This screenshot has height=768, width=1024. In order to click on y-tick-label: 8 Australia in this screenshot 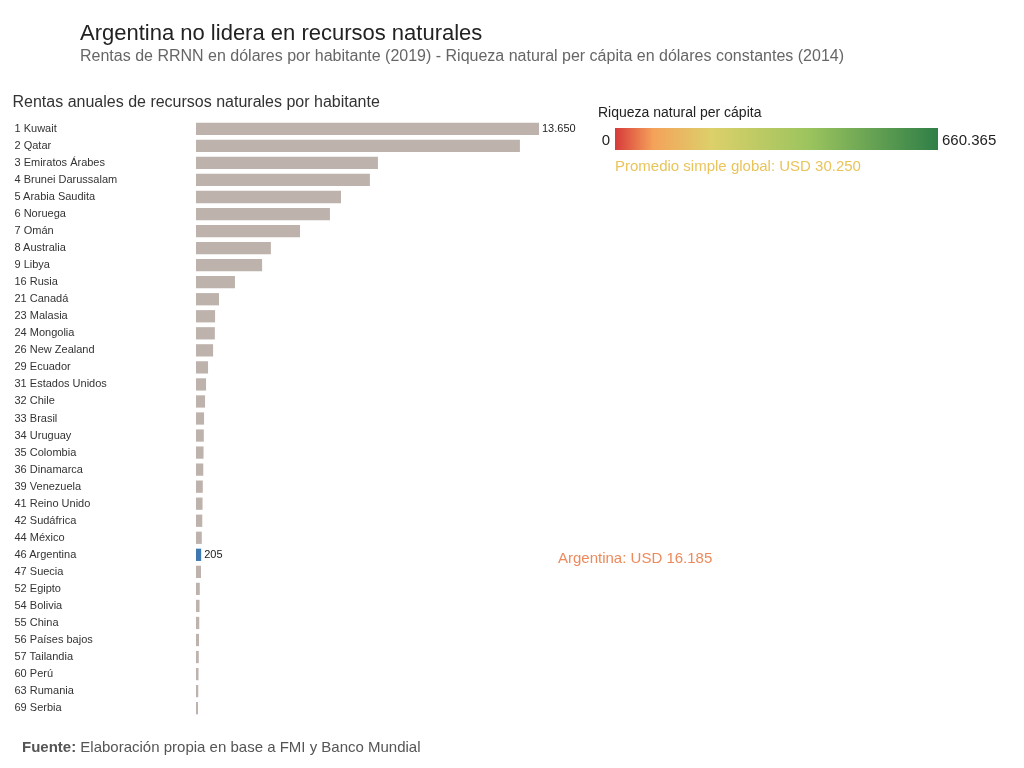, I will do `click(40, 247)`.